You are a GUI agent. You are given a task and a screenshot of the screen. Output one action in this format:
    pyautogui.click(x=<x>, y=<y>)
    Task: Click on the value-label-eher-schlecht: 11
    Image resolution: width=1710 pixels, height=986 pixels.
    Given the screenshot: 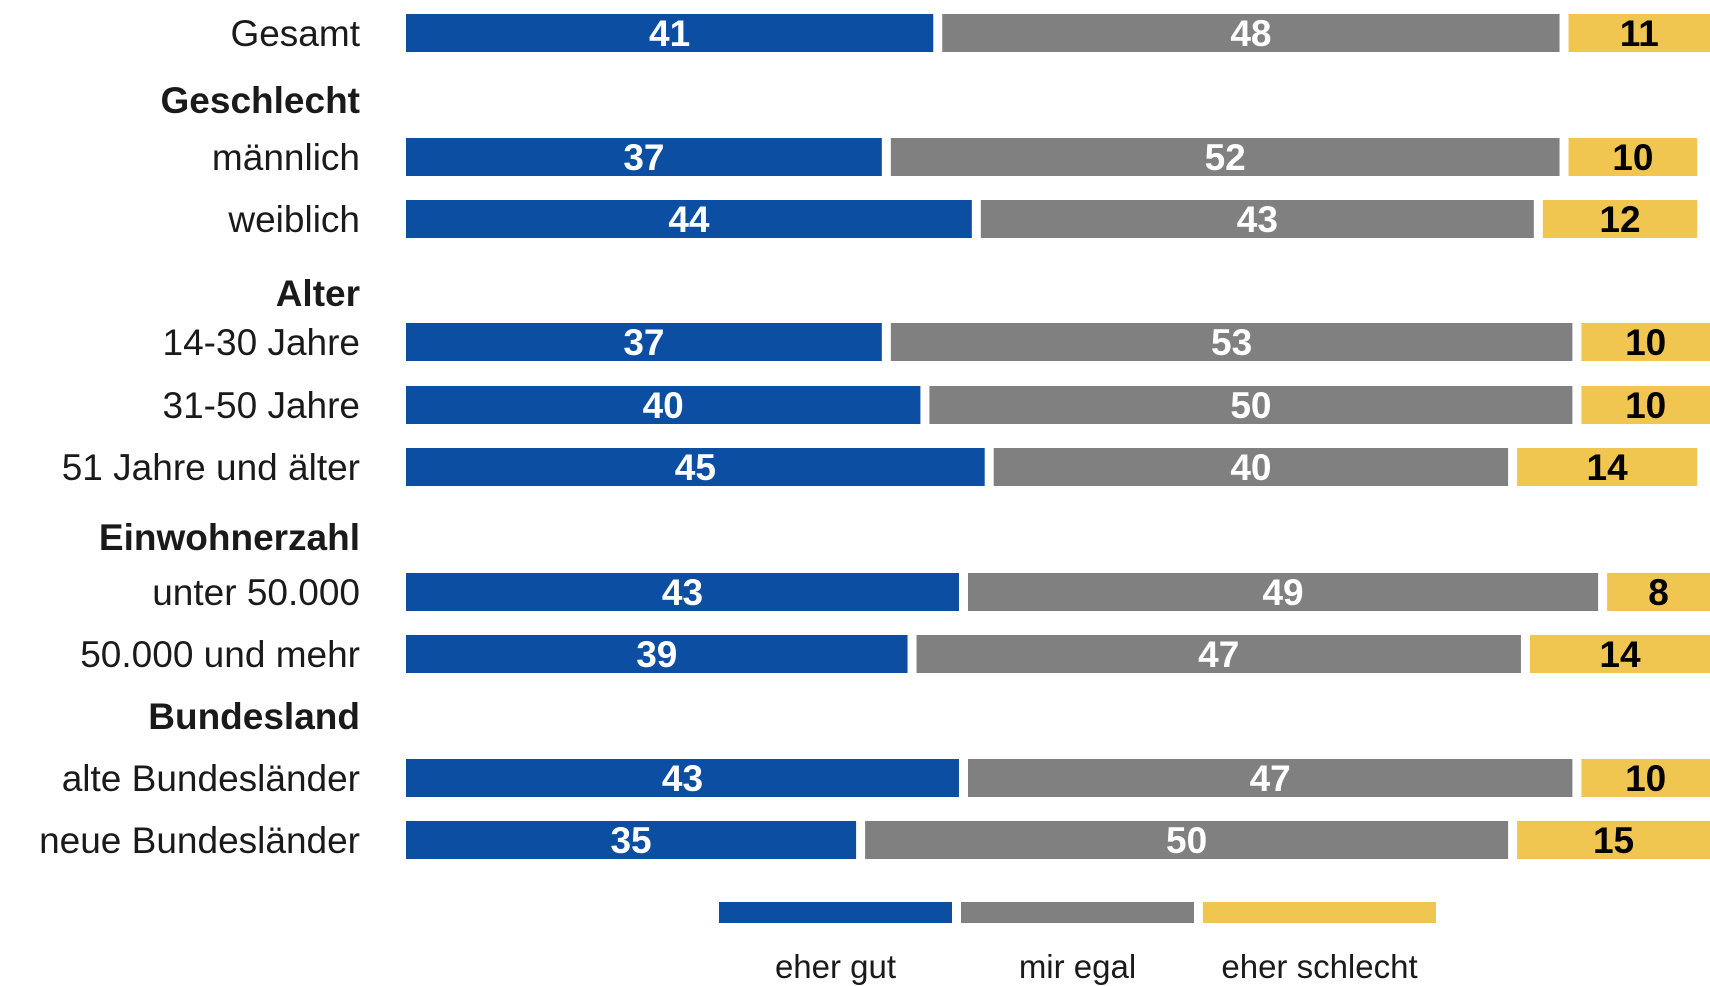 What is the action you would take?
    pyautogui.click(x=1639, y=33)
    